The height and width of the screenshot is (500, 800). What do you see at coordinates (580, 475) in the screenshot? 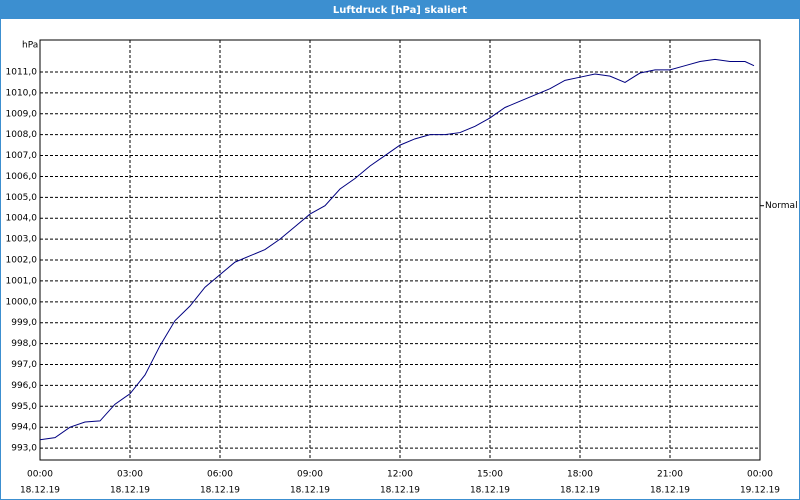
I see `x-tick-label: 18:00` at bounding box center [580, 475].